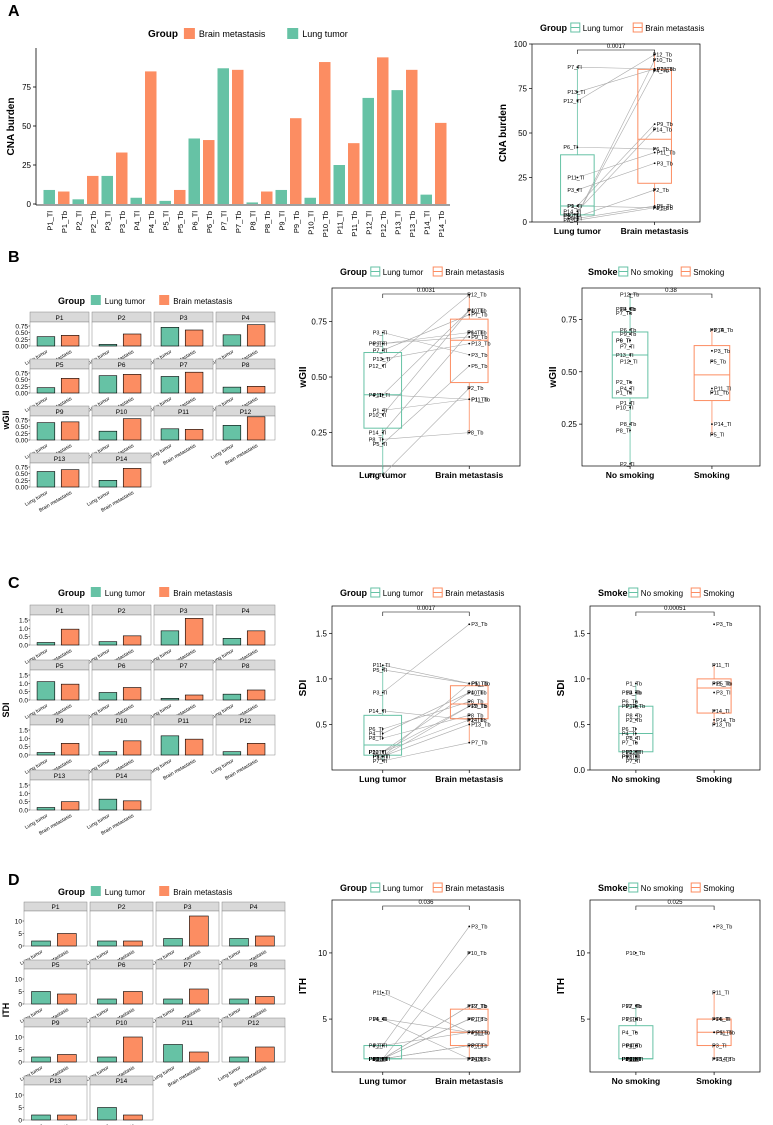  Describe the element at coordinates (246, 412) in the screenshot. I see `facet-title: P12` at that location.